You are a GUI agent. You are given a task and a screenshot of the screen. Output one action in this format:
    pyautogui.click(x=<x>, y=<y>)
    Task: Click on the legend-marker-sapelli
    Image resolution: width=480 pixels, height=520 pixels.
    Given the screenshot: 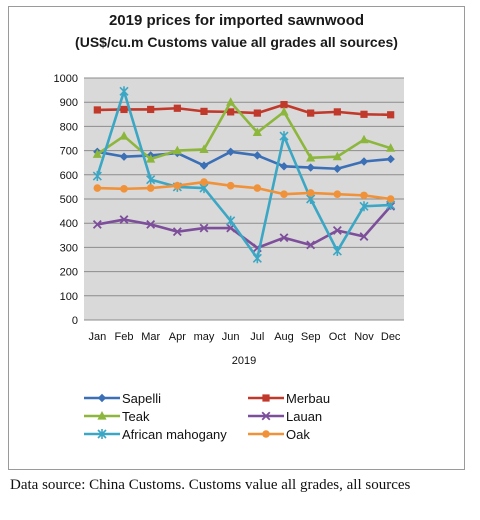 What is the action you would take?
    pyautogui.click(x=102, y=398)
    